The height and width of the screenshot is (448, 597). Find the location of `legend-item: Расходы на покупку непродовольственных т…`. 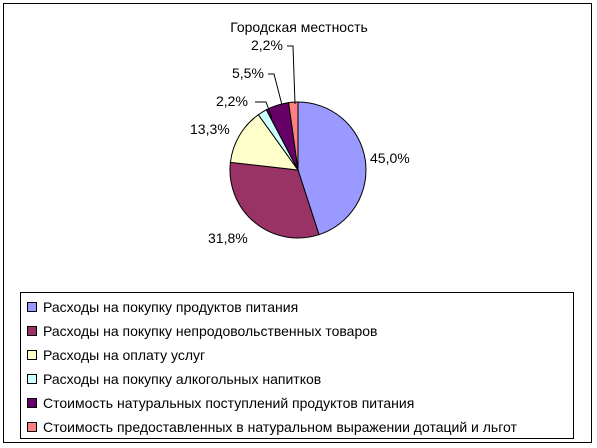

legend-item: Расходы на покупку непродовольственных т… is located at coordinates (202, 331).